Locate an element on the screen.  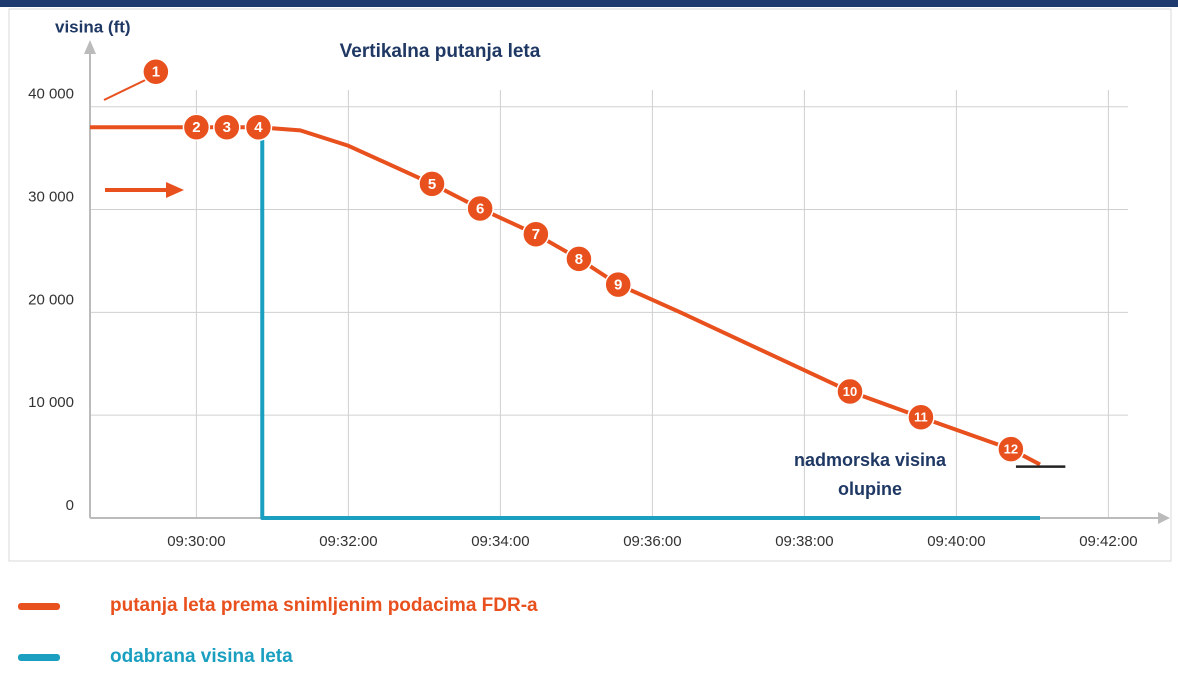
event-marker-label: 8 is located at coordinates (579, 259).